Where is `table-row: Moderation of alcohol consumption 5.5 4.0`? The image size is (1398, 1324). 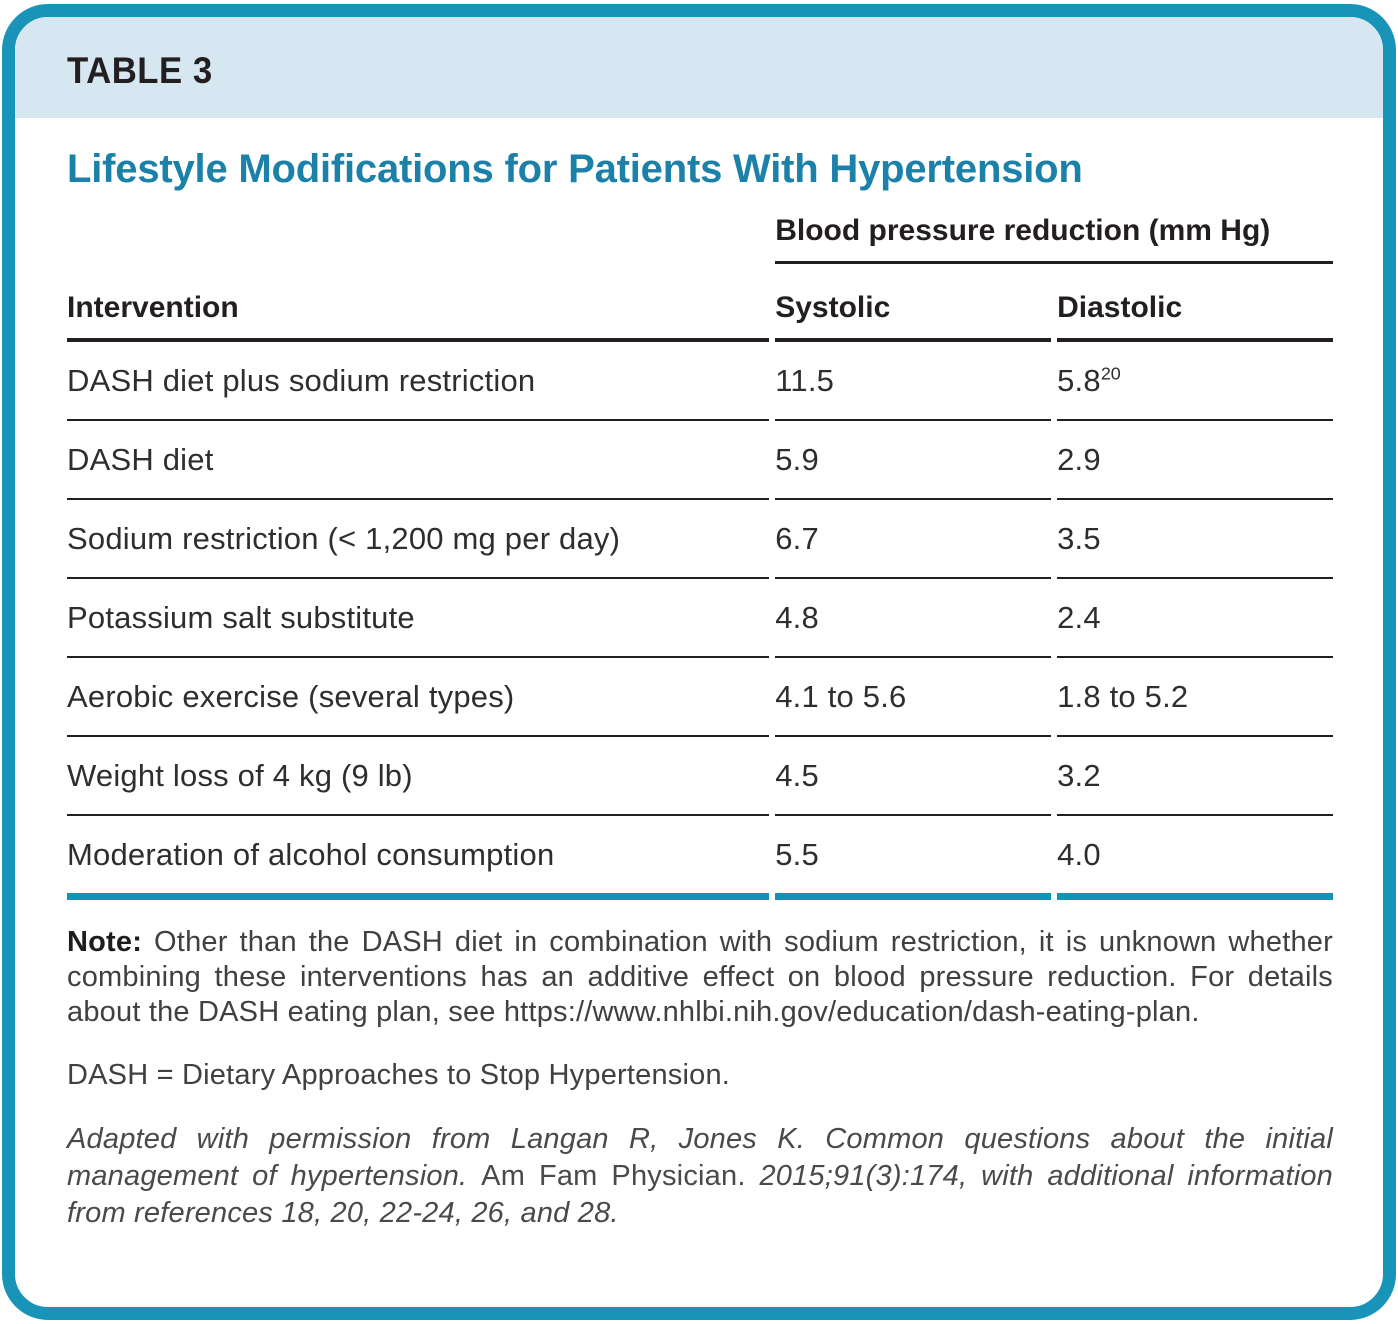
table-row: Moderation of alcohol consumption 5.5 4.0 is located at coordinates (700, 858).